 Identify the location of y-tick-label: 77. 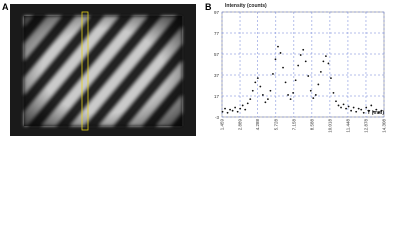
(217, 33).